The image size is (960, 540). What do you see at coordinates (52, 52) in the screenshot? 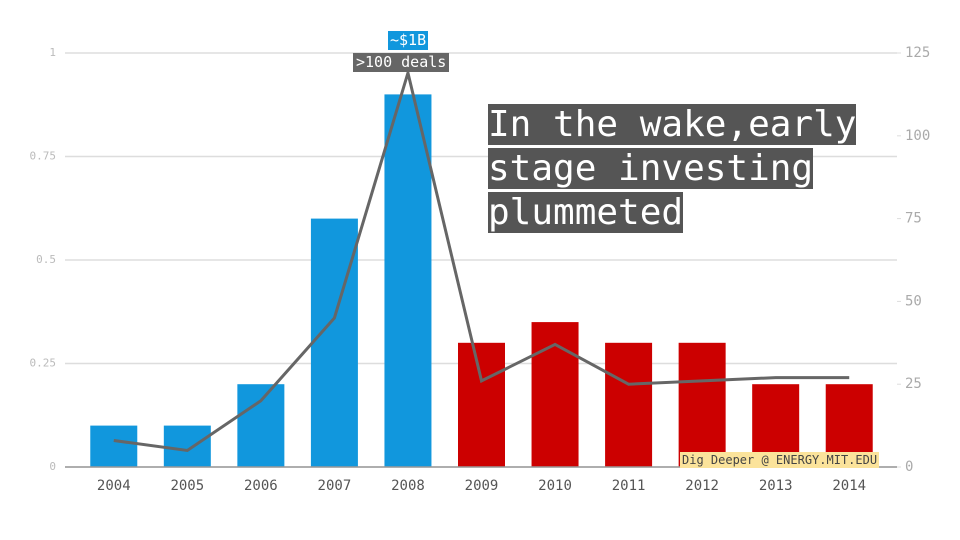
I see `y-tick-label: 1` at bounding box center [52, 52].